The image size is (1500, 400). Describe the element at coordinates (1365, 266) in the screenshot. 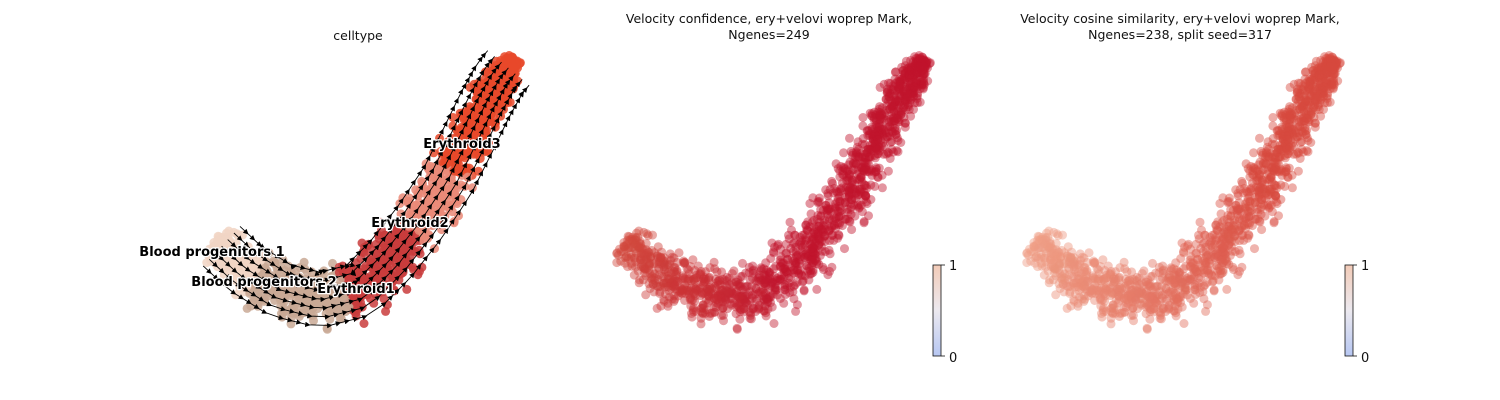

I see `panel3-colorbar-tick-max: 1` at that location.